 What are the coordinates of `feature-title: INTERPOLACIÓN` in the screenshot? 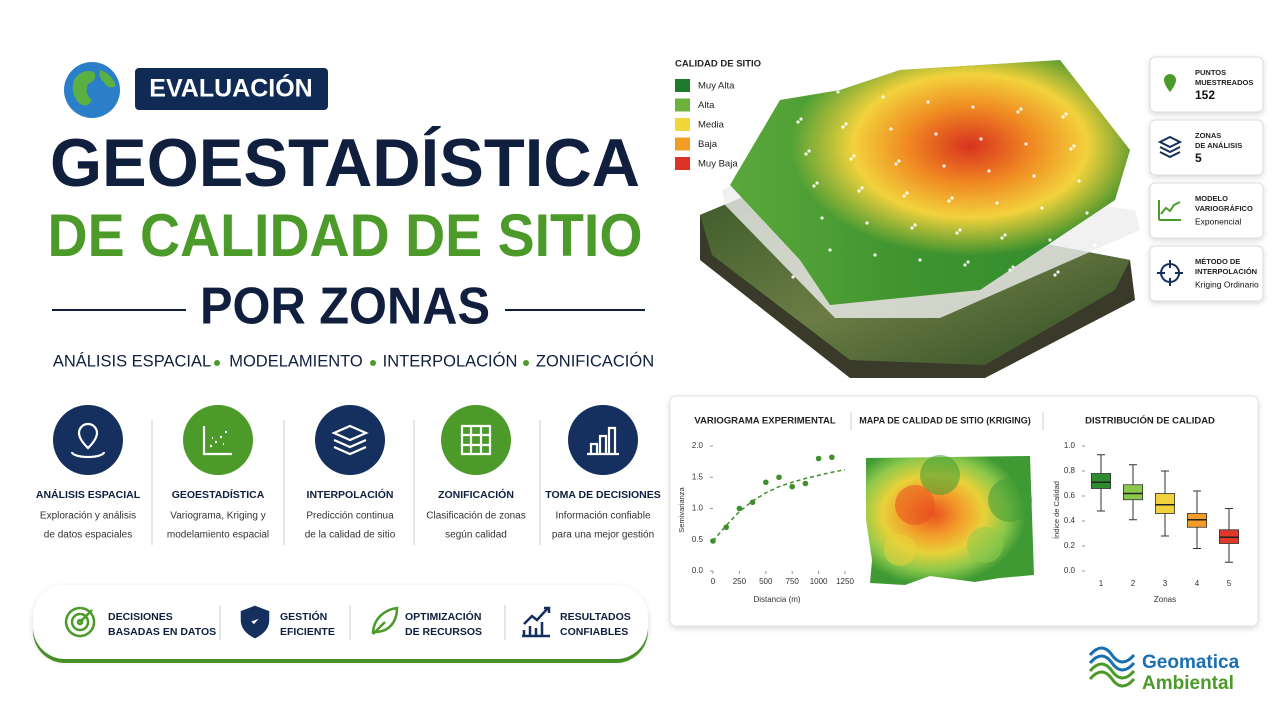 It's located at (350, 494).